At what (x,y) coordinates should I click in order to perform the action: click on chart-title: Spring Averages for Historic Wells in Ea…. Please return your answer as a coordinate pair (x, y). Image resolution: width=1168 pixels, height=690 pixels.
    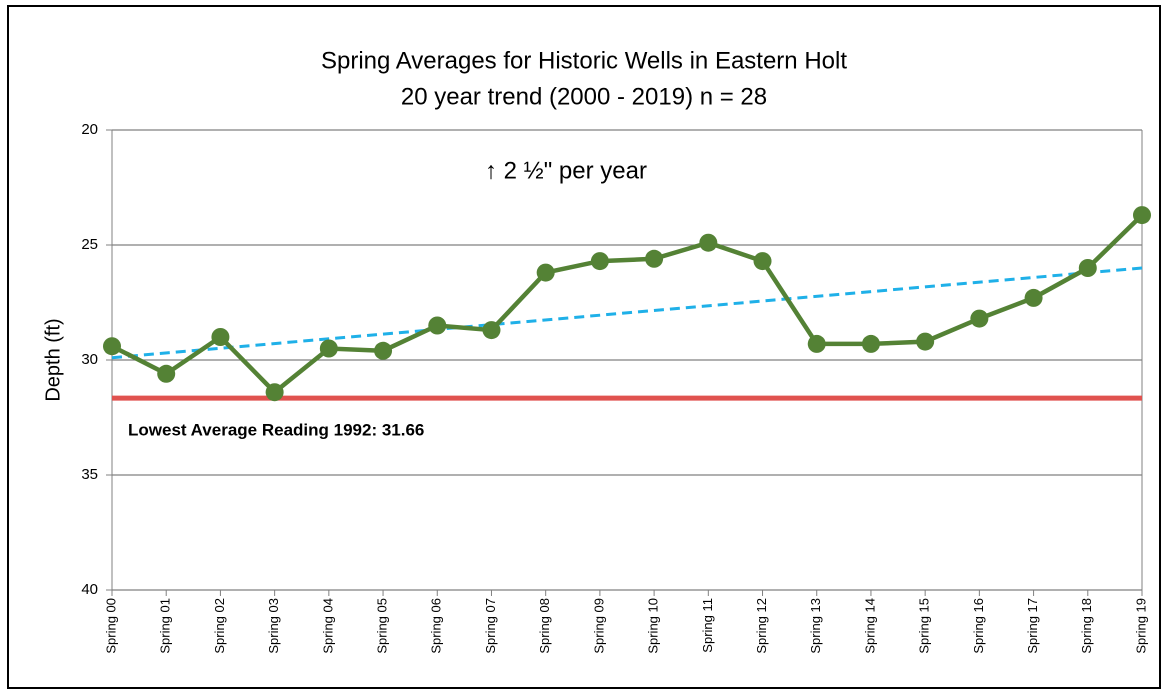
    Looking at the image, I should click on (584, 60).